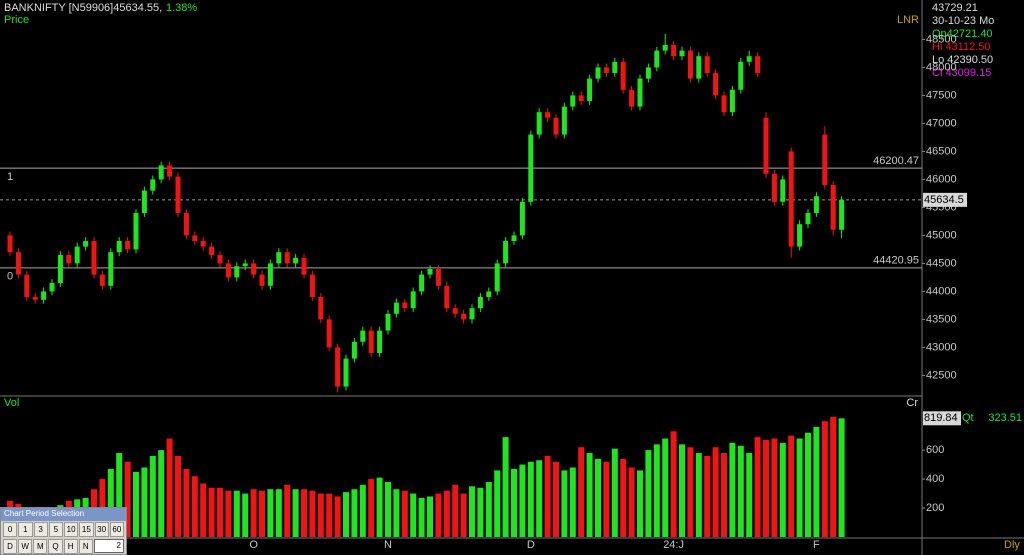 The height and width of the screenshot is (555, 1024). I want to click on period-button: 30, so click(101, 529).